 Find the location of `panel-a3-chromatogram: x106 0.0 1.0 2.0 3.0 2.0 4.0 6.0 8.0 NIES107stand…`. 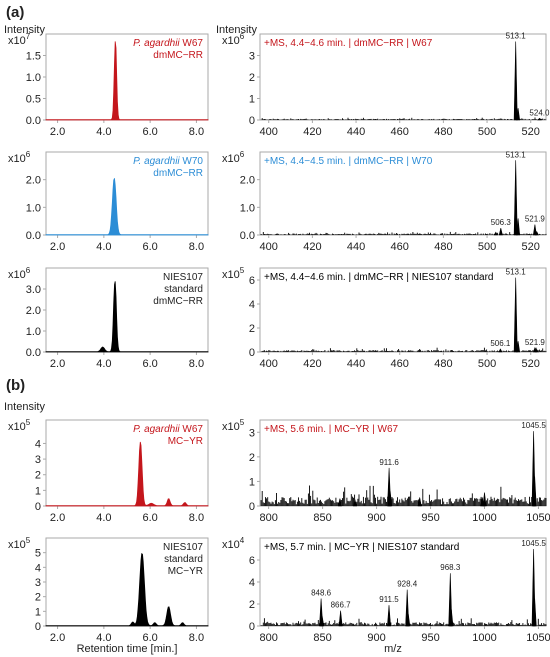

panel-a3-chromatogram: x106 0.0 1.0 2.0 3.0 2.0 4.0 6.0 8.0 NIES107stand… is located at coordinates (108, 318).